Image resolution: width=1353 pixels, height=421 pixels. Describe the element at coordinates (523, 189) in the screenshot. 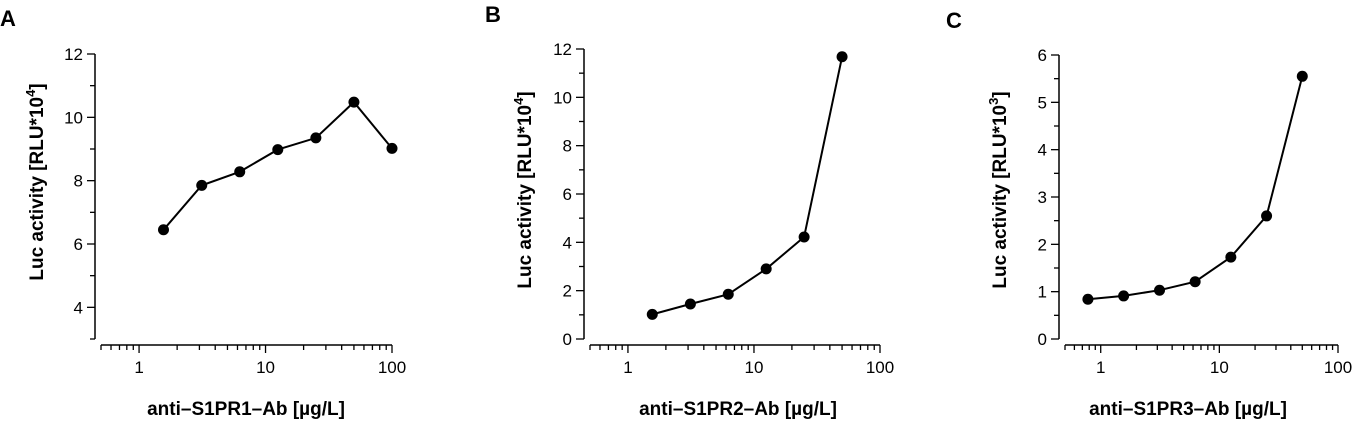

I see `panel-b-y-axis-title: Luc activity [RLU*104]` at that location.